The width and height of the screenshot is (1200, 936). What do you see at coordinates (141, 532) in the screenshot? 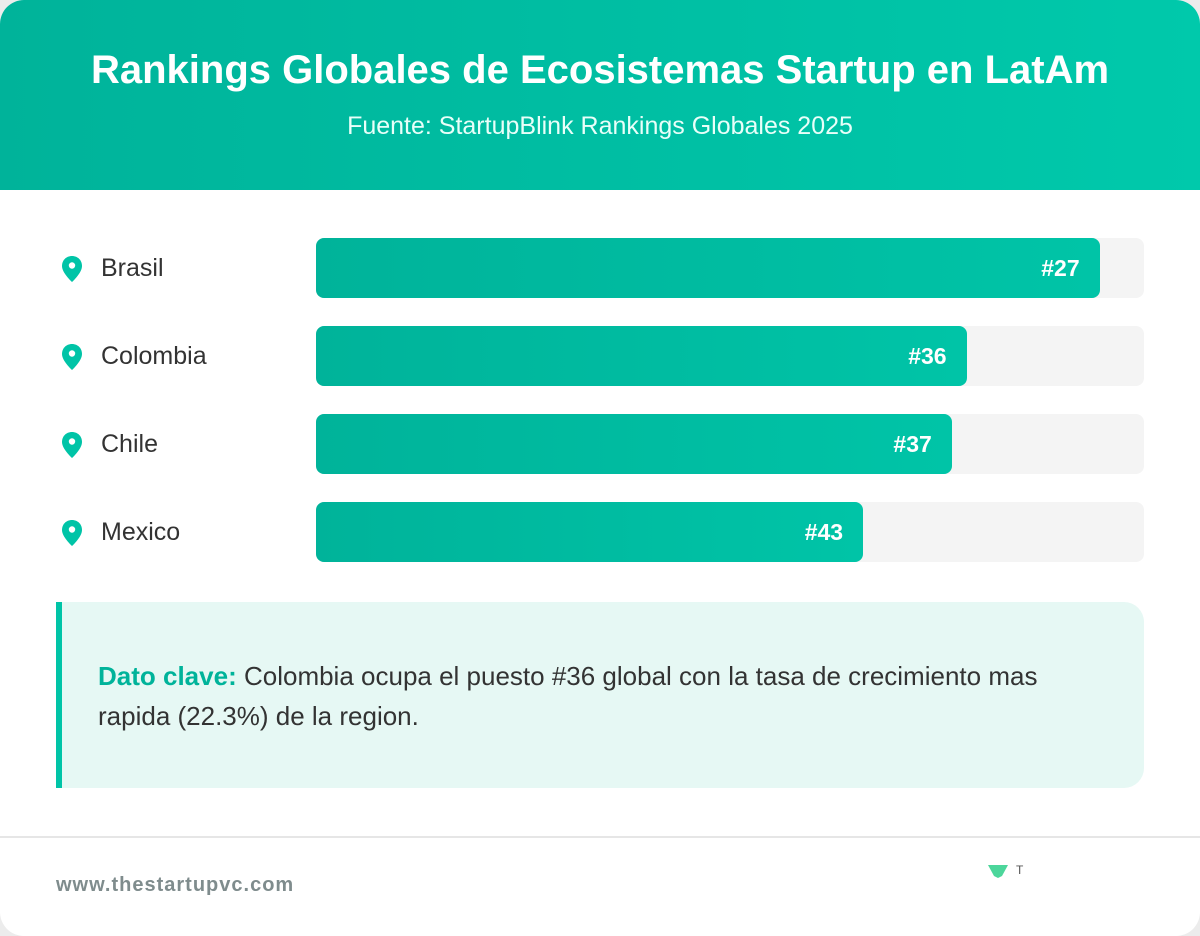
I see `category-label: Mexico` at bounding box center [141, 532].